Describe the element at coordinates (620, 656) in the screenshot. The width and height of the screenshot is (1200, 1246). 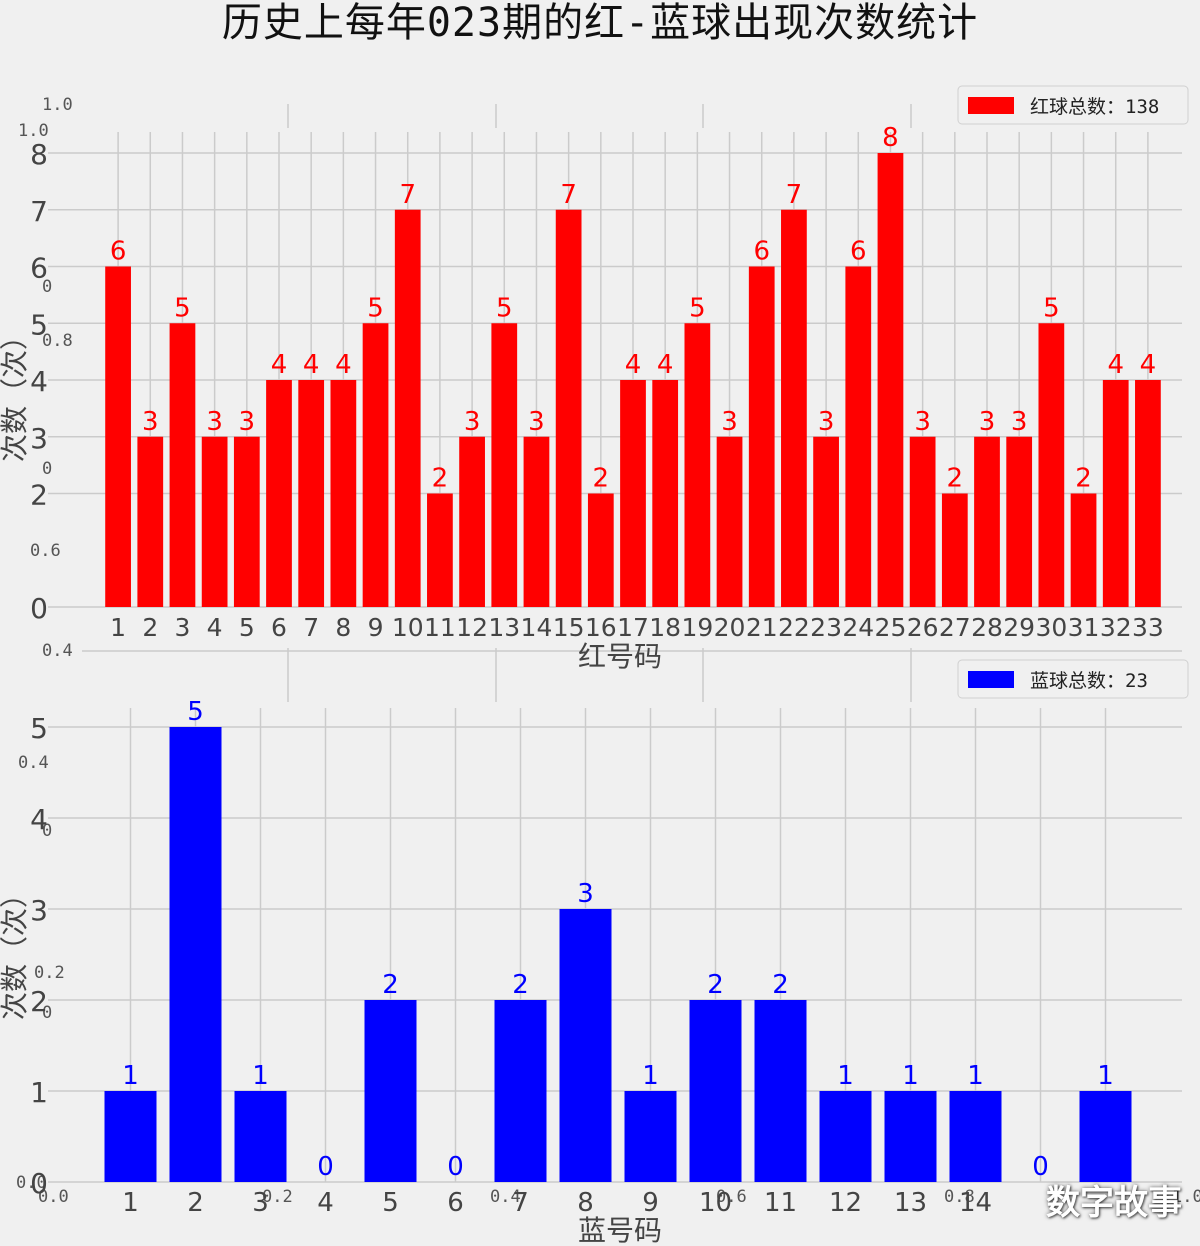
I see `x-axis-label: 红号码` at that location.